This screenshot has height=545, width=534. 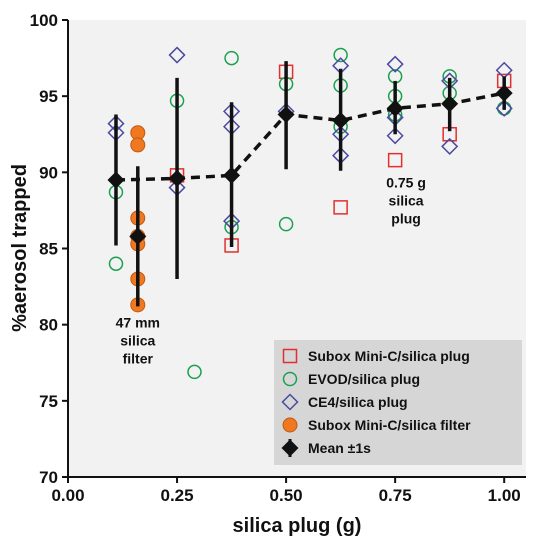 I want to click on y-tick-label: 80, so click(x=48, y=325).